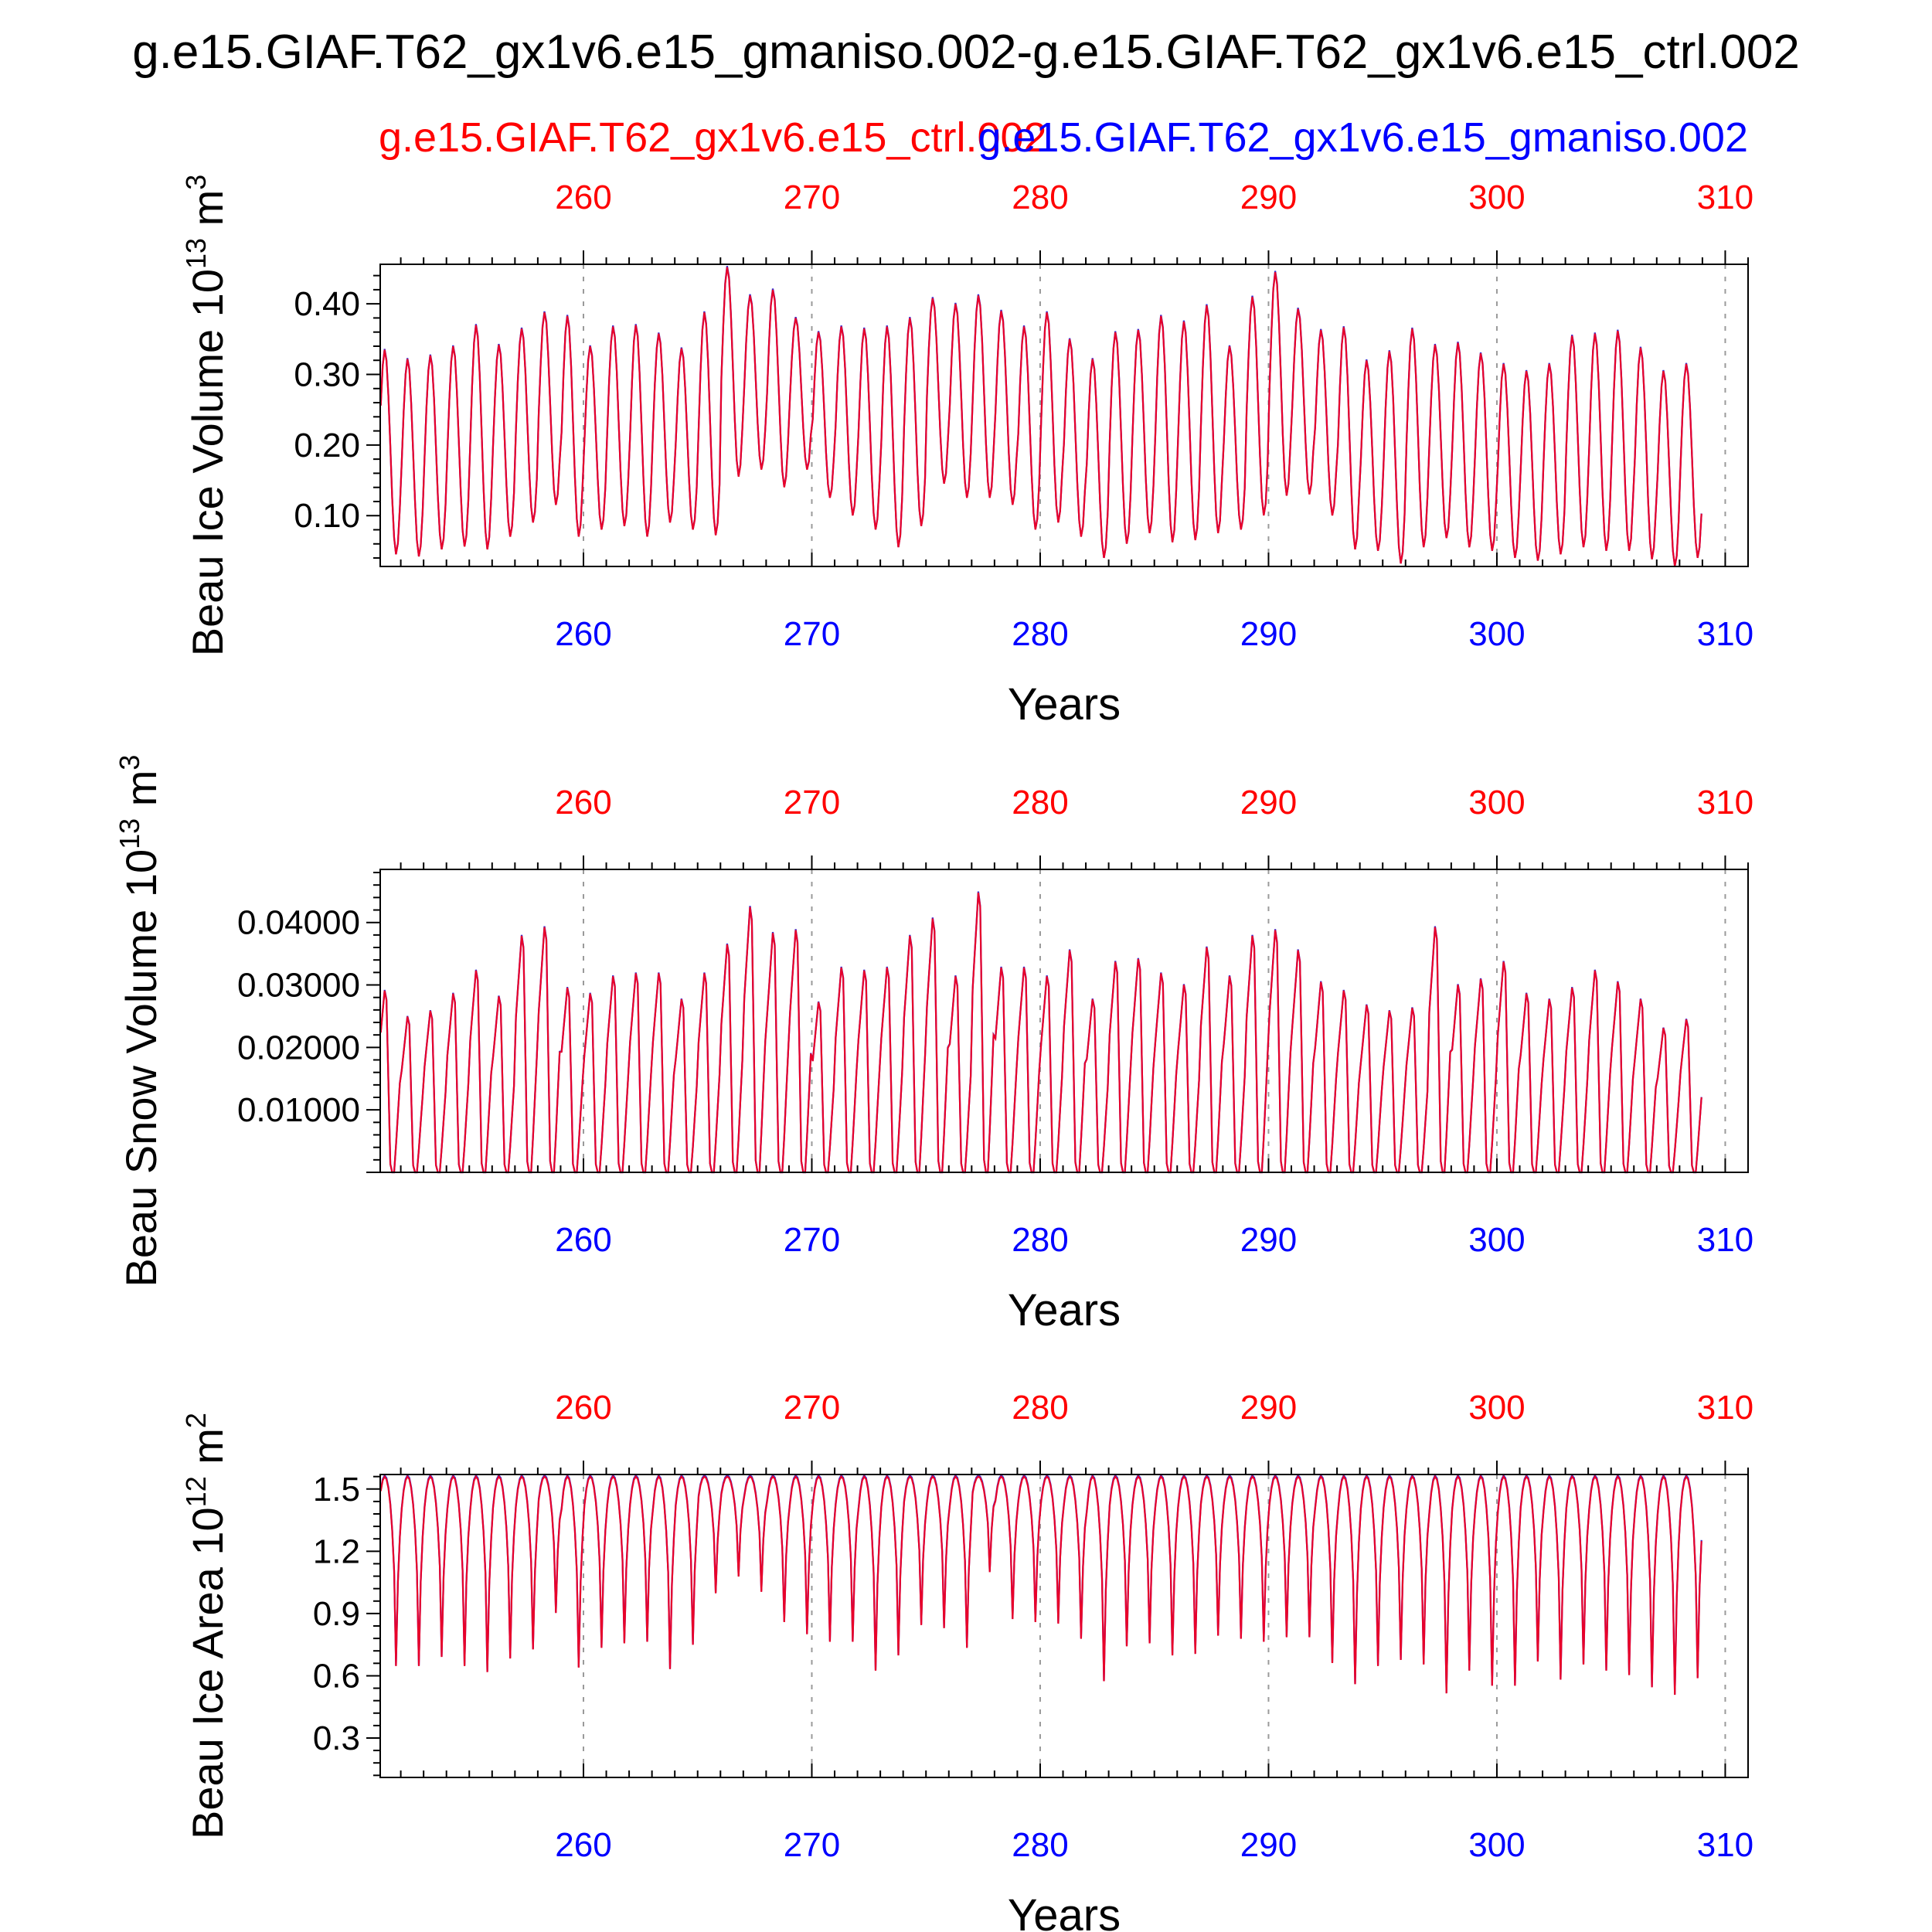 The image size is (1932, 1932). I want to click on y-tick-label: 0.02000, so click(298, 1048).